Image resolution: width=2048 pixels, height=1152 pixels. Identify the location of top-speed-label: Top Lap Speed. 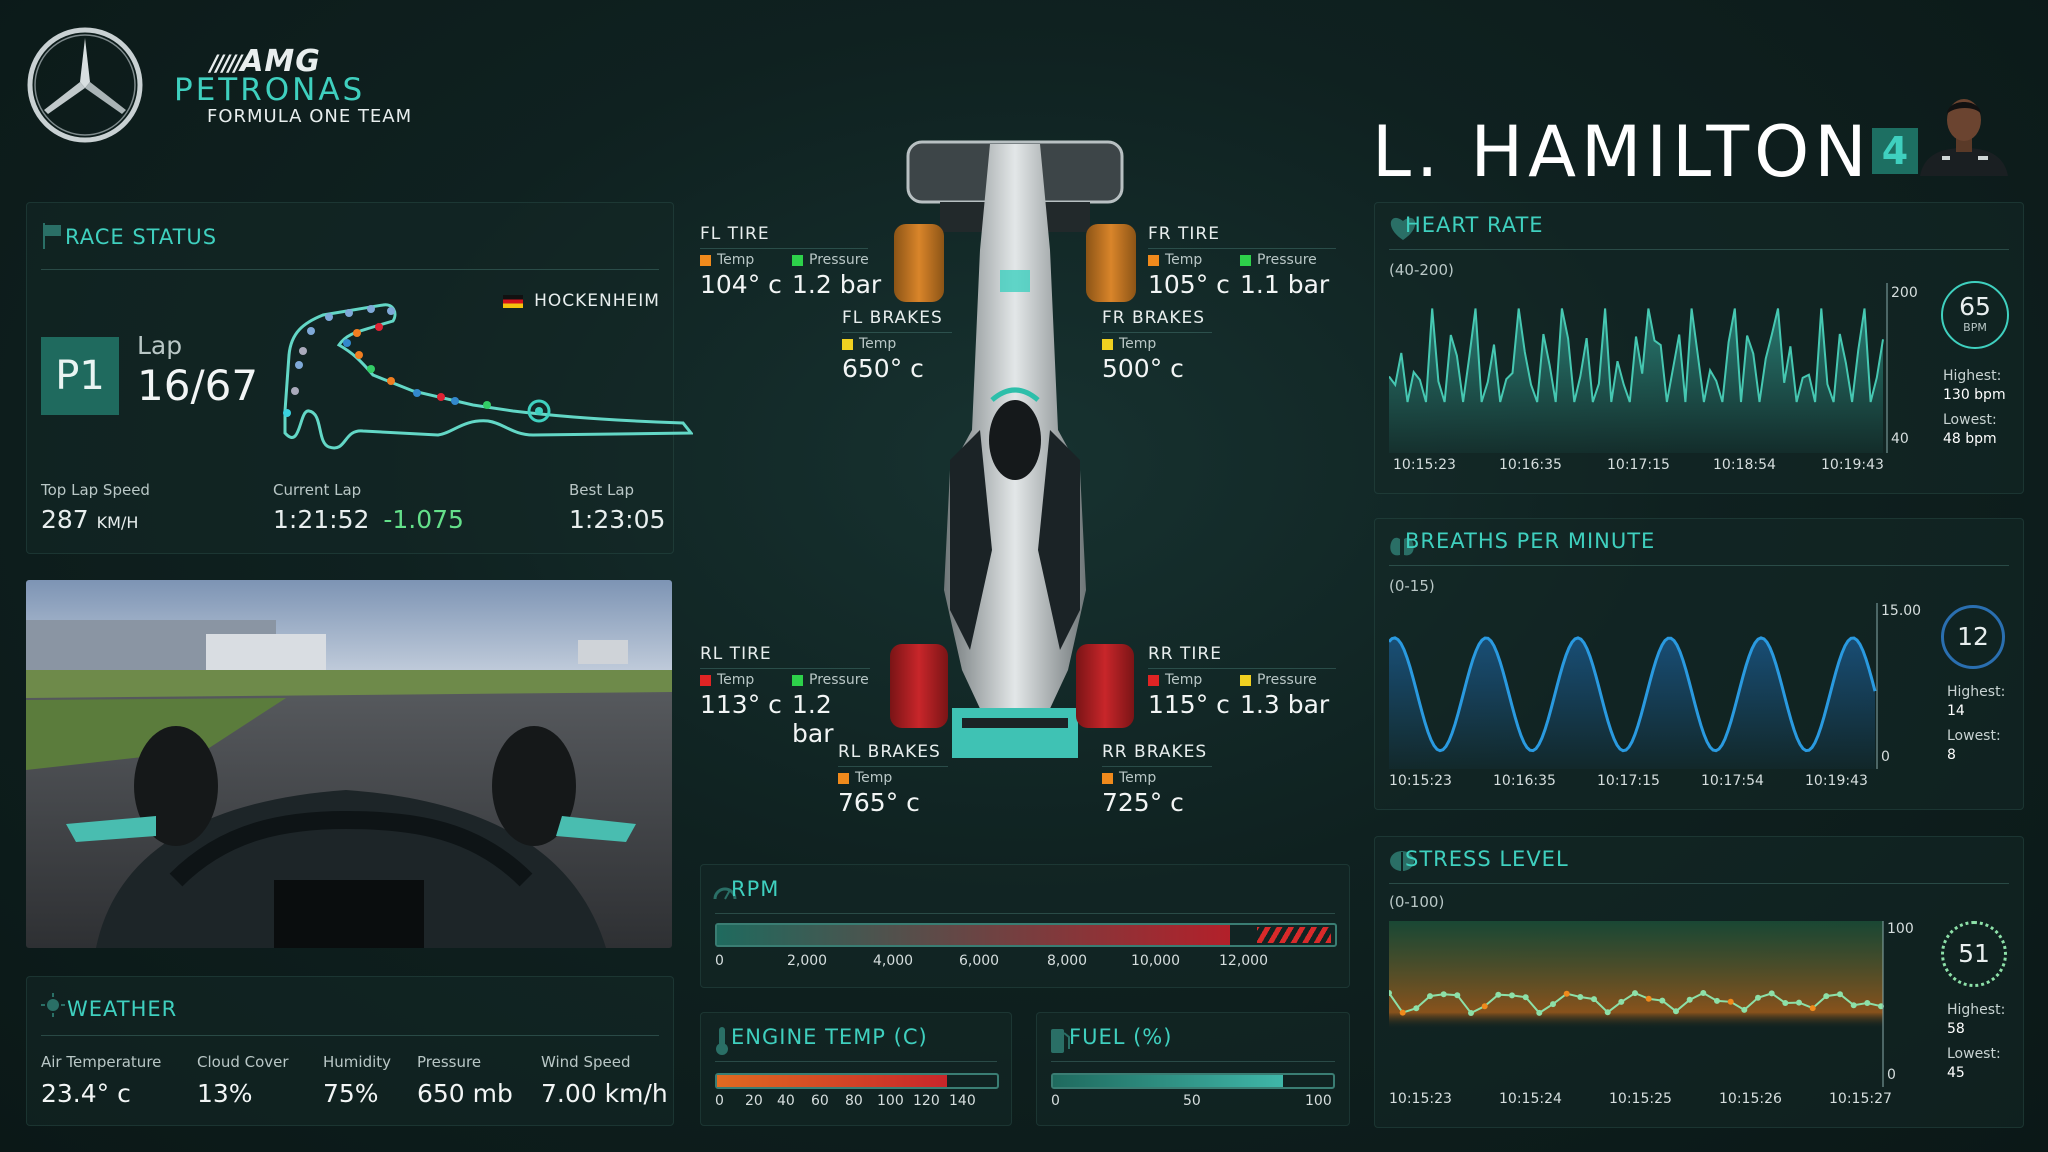
(95, 490).